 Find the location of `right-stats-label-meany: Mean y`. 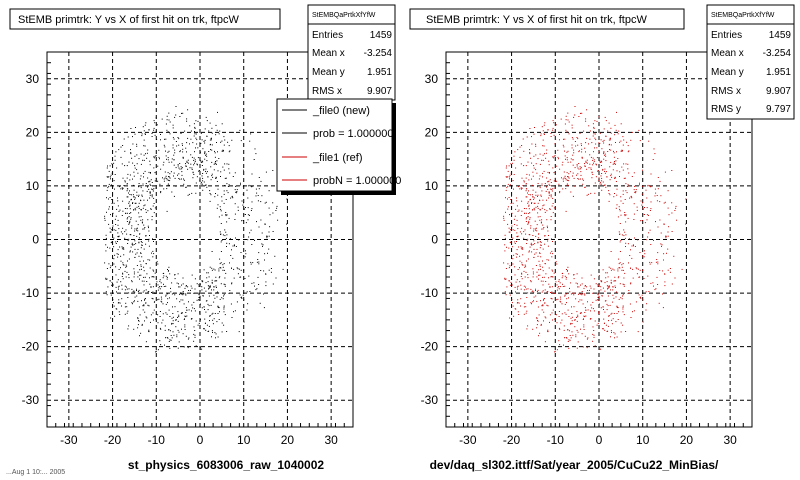

right-stats-label-meany: Mean y is located at coordinates (727, 72).